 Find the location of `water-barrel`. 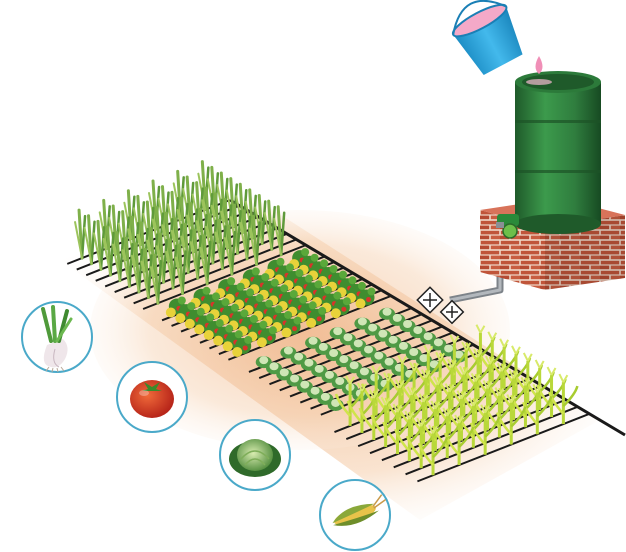

water-barrel is located at coordinates (558, 152).